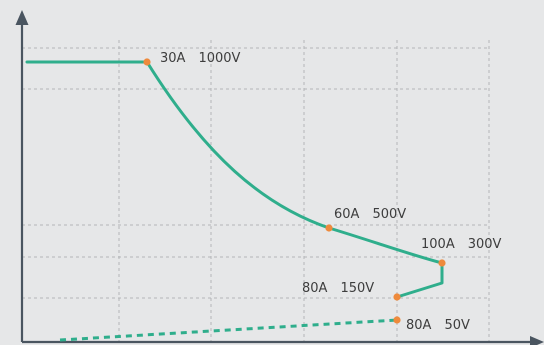 This screenshot has height=345, width=544. I want to click on data-label: 30A 1000V, so click(200, 58).